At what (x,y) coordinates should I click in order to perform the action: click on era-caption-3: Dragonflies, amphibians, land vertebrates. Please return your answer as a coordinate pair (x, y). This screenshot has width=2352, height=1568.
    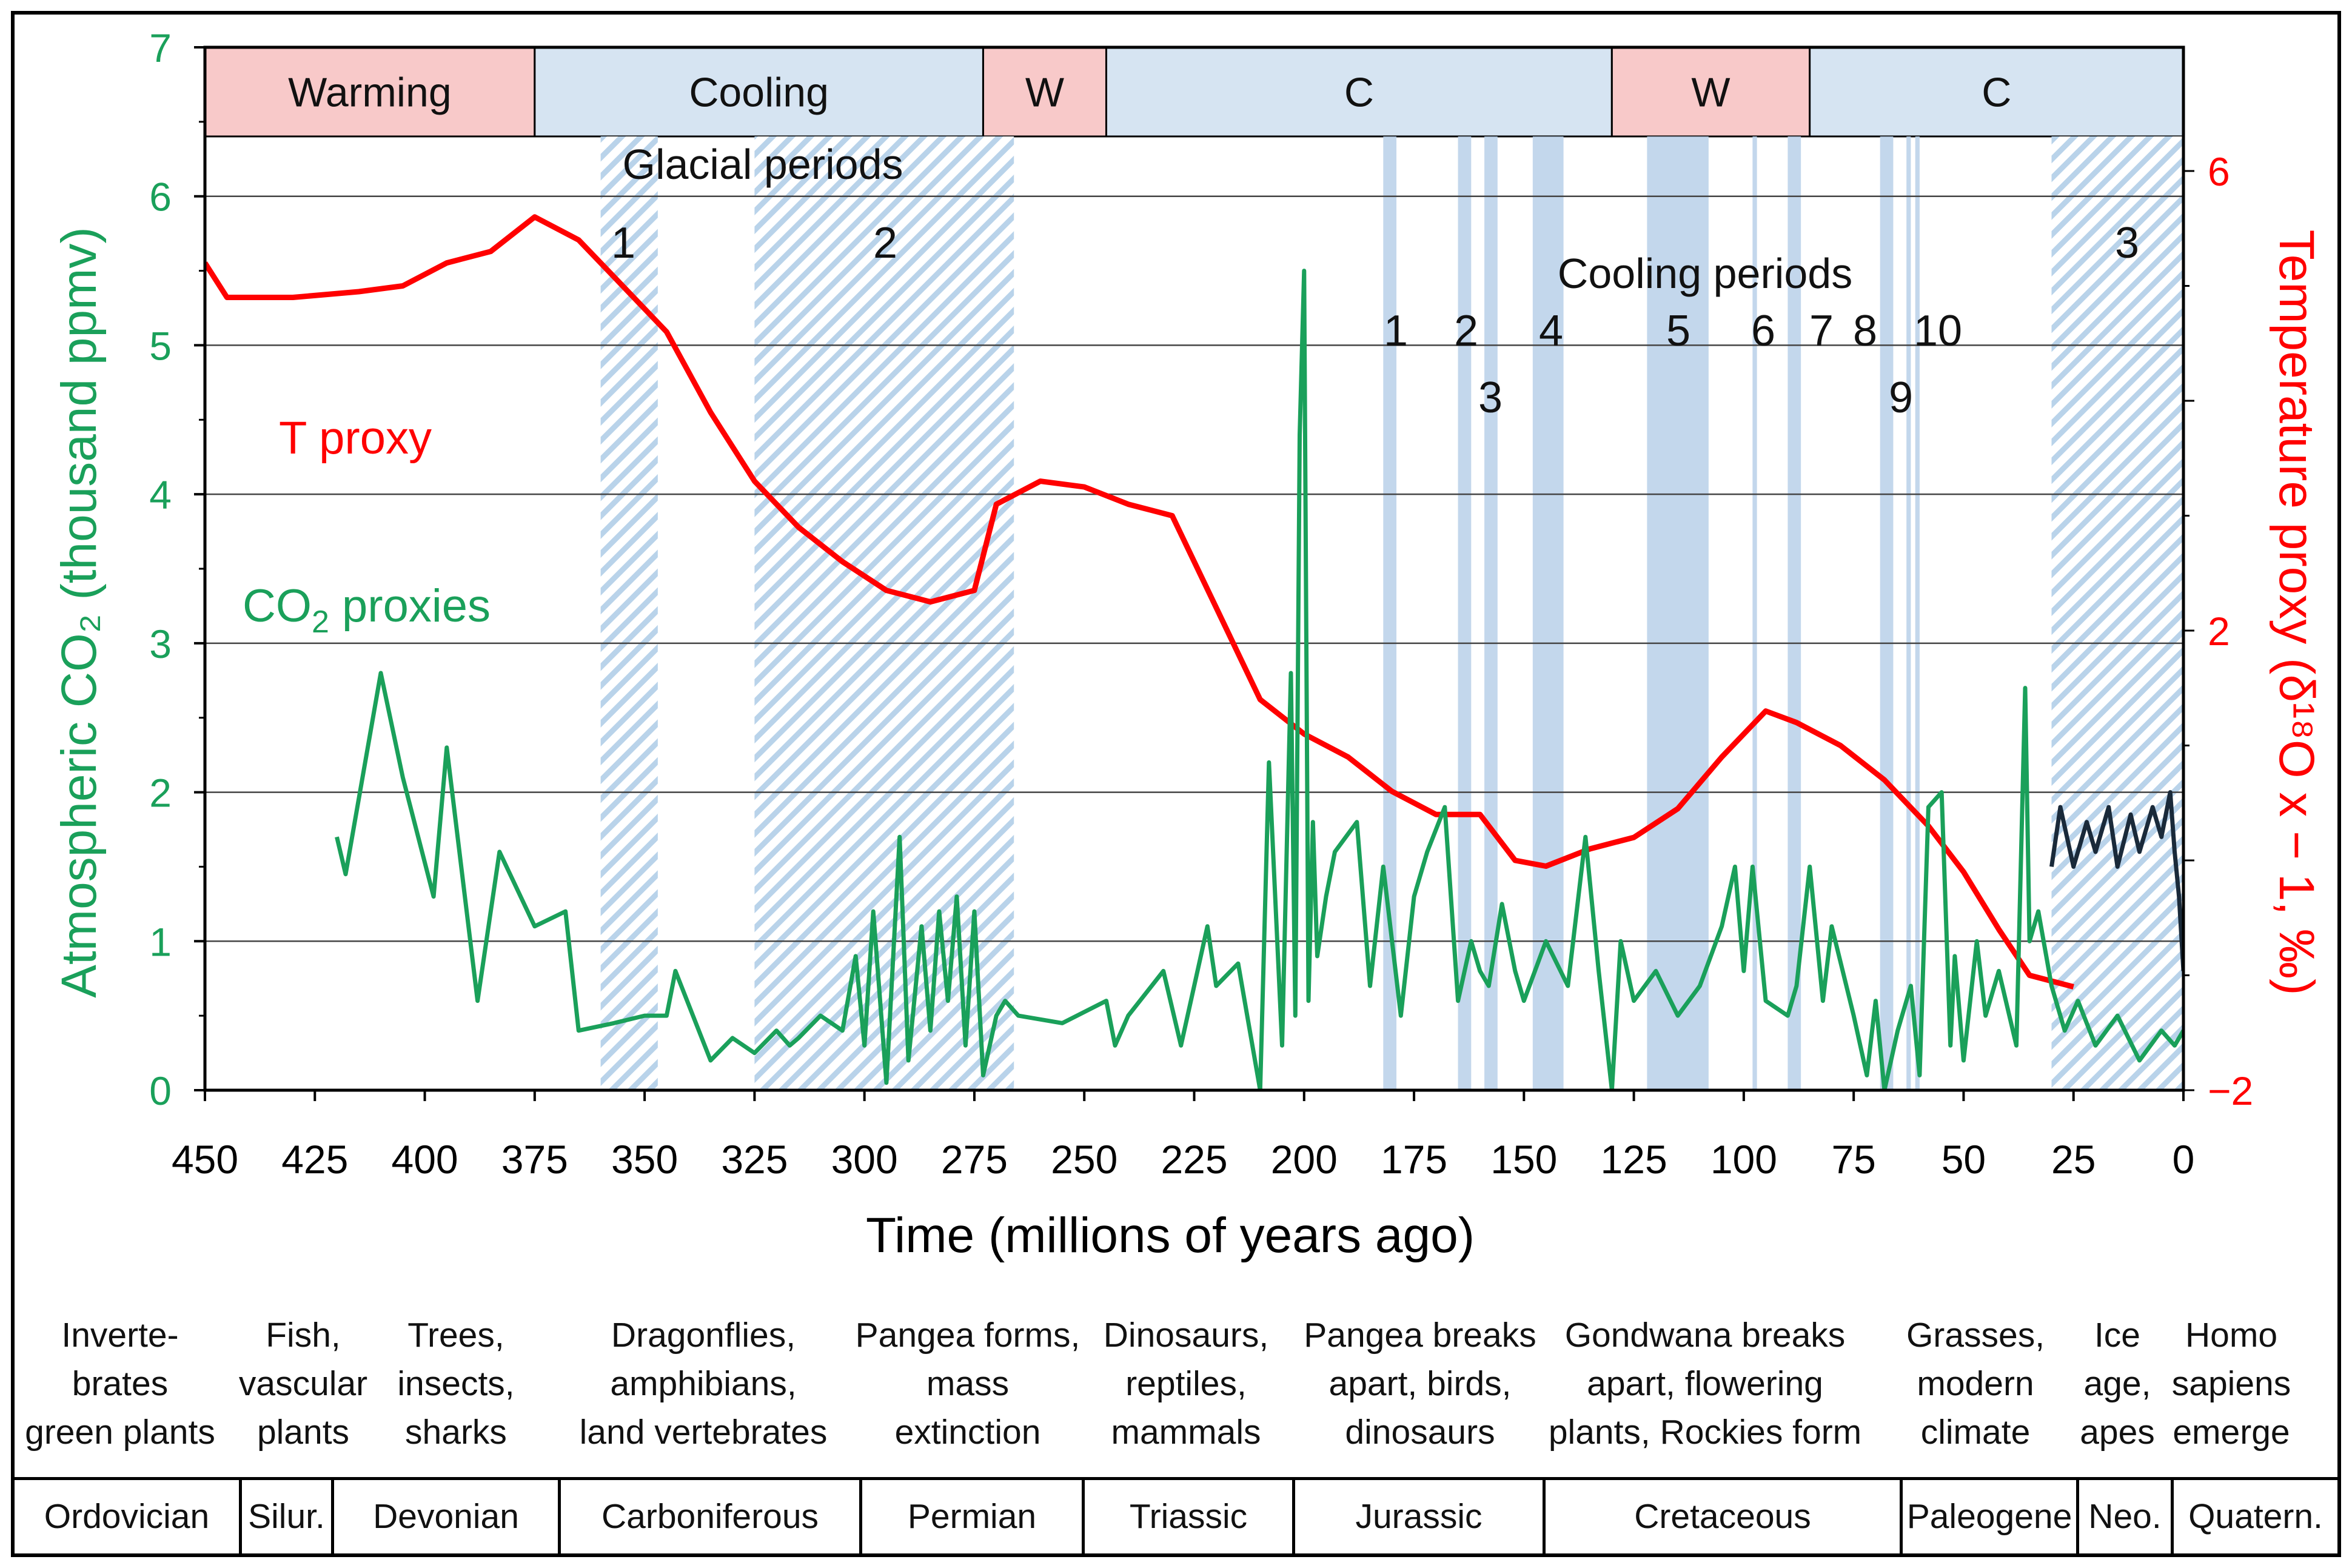
    Looking at the image, I should click on (703, 1383).